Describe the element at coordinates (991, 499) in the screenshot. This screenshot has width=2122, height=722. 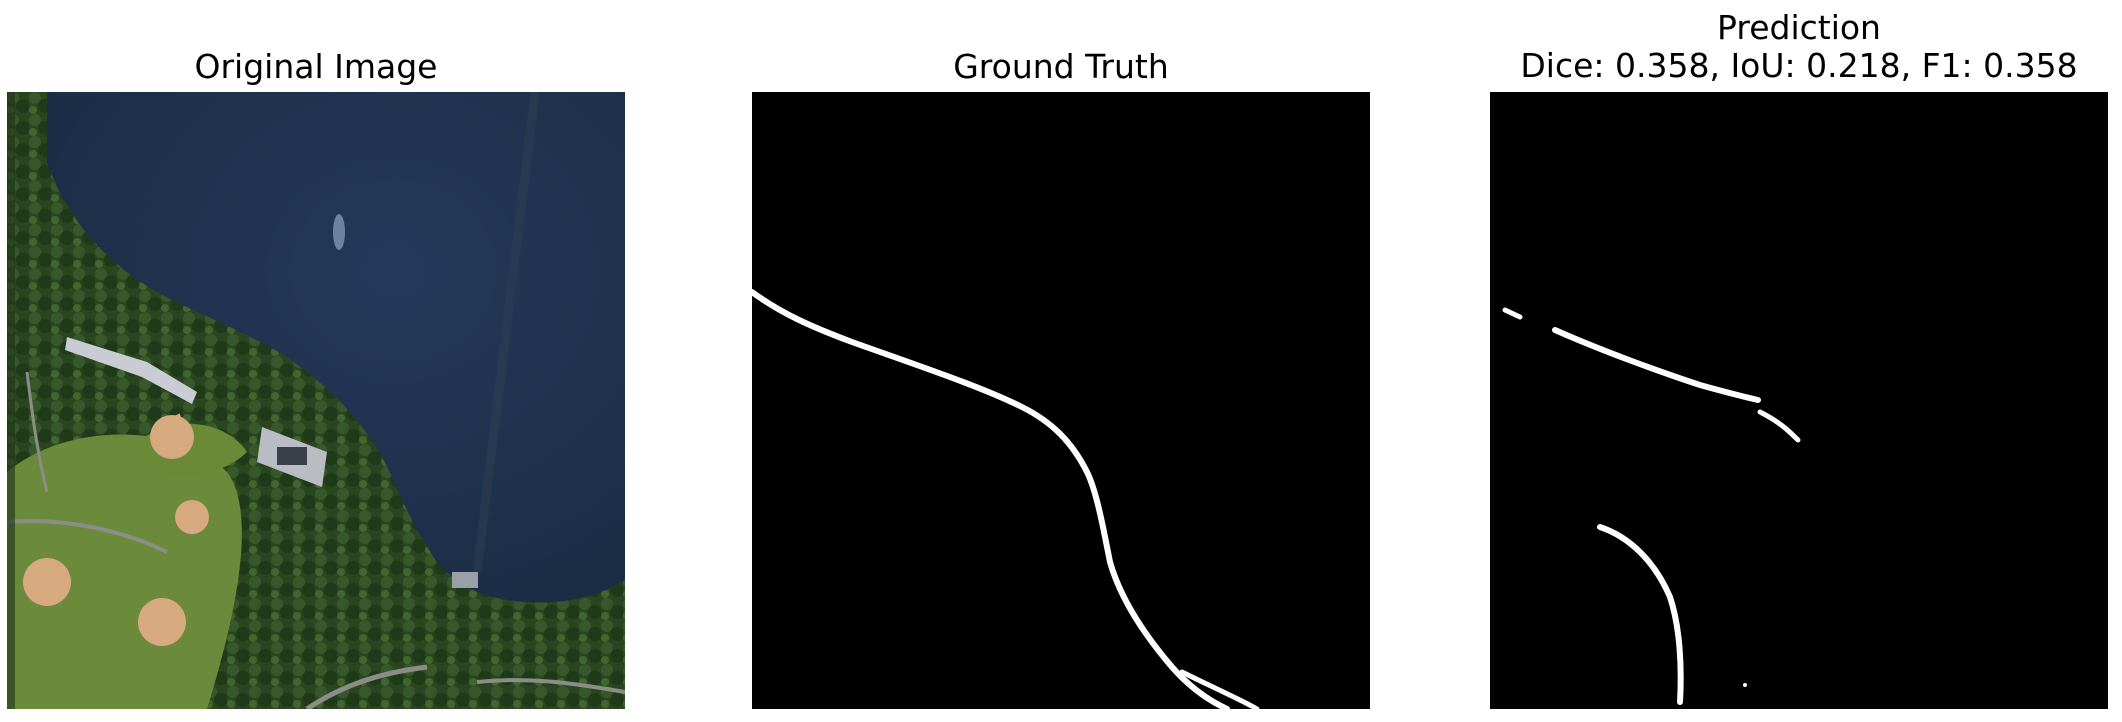
I see `gt-road-main` at that location.